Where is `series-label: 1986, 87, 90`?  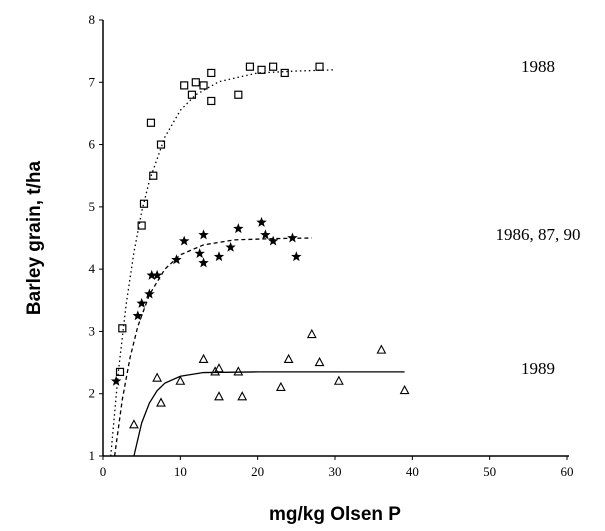 series-label: 1986, 87, 90 is located at coordinates (538, 234).